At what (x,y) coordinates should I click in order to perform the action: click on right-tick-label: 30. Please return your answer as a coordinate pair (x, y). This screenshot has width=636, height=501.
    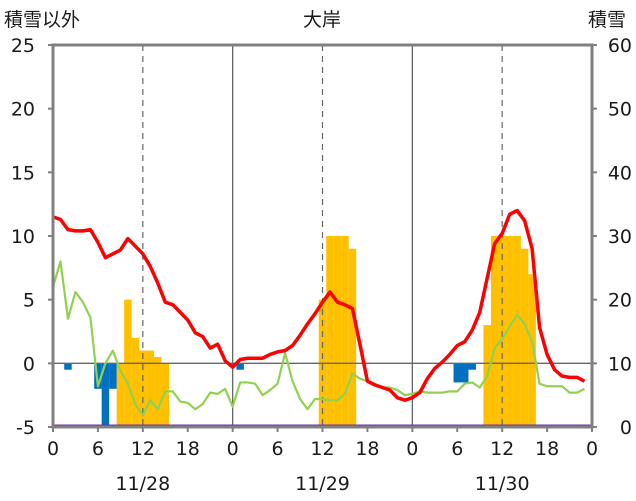
    Looking at the image, I should click on (620, 237).